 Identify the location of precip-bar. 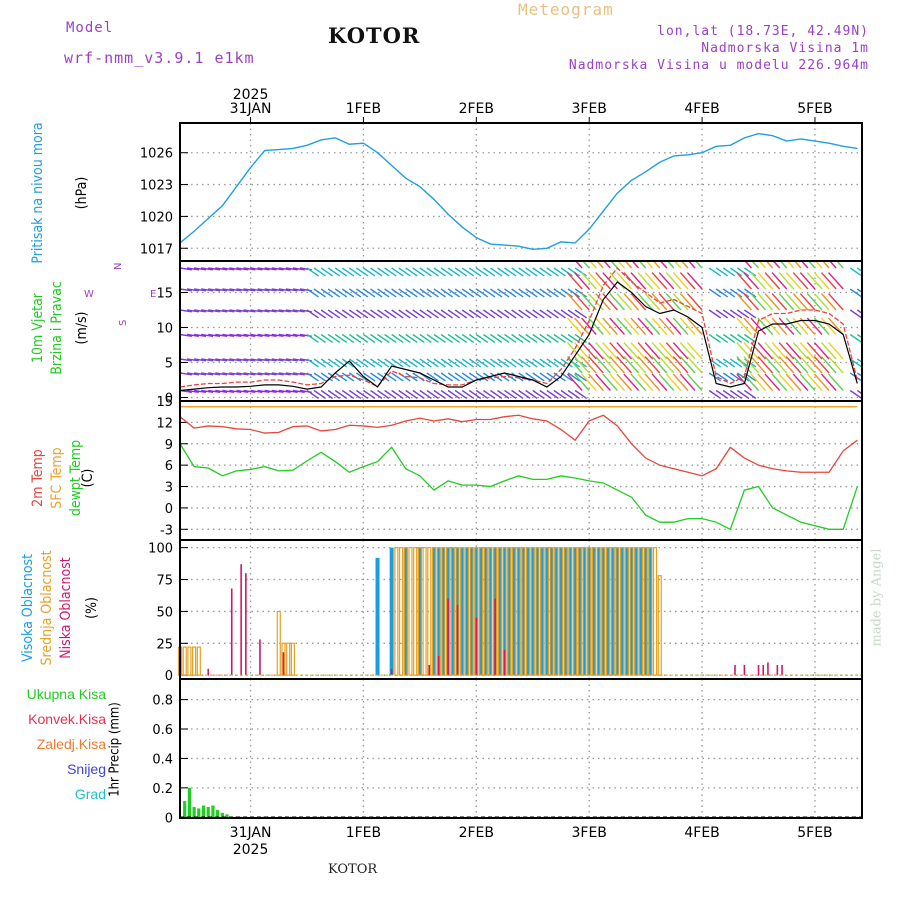
(194, 812).